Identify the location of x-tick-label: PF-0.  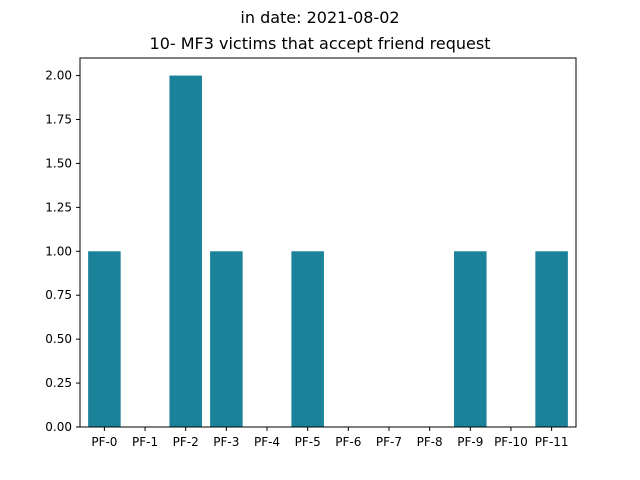
(104, 442).